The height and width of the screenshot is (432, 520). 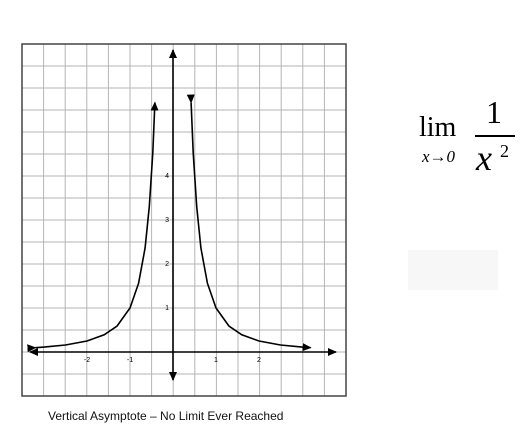 I want to click on blank-area, so click(x=453, y=270).